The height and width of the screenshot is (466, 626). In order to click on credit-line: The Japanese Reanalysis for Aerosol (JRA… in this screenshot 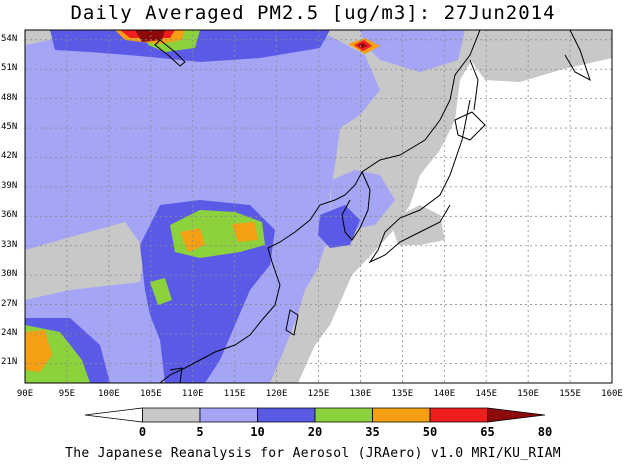, I will do `click(313, 453)`.